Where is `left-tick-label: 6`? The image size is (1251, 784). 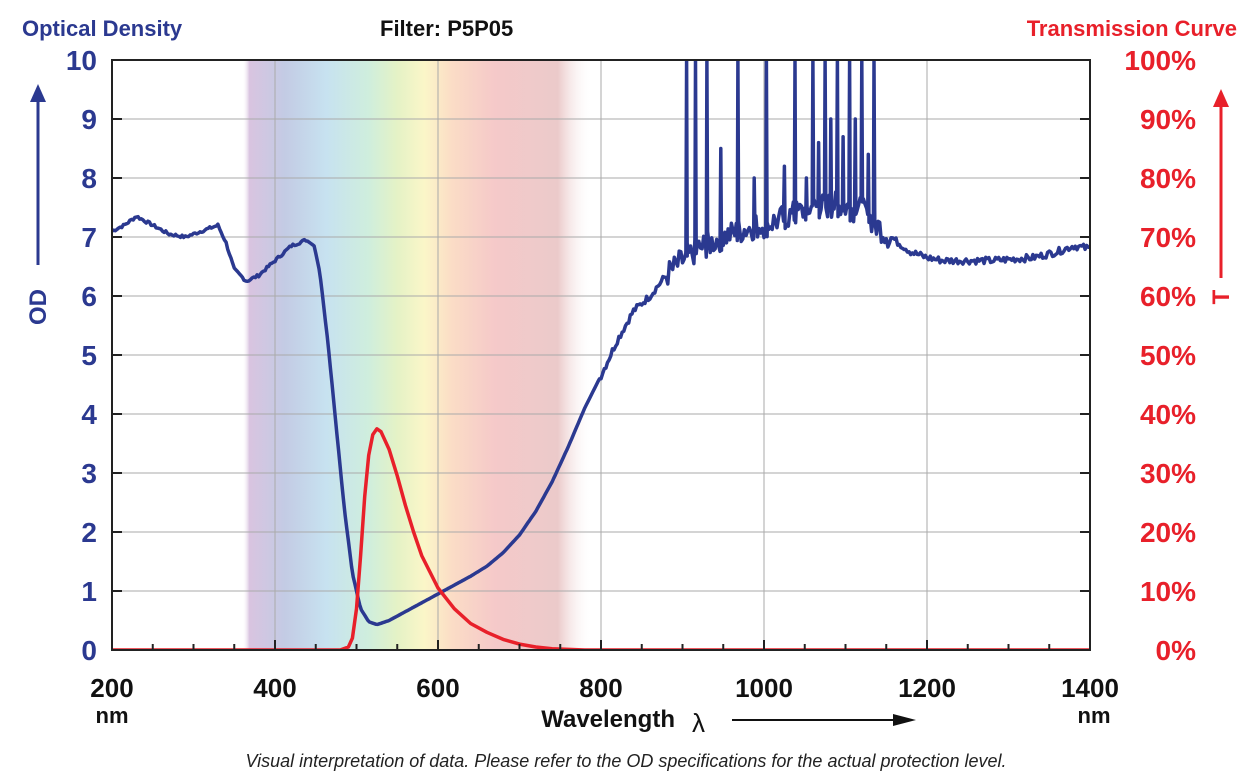 left-tick-label: 6 is located at coordinates (89, 296).